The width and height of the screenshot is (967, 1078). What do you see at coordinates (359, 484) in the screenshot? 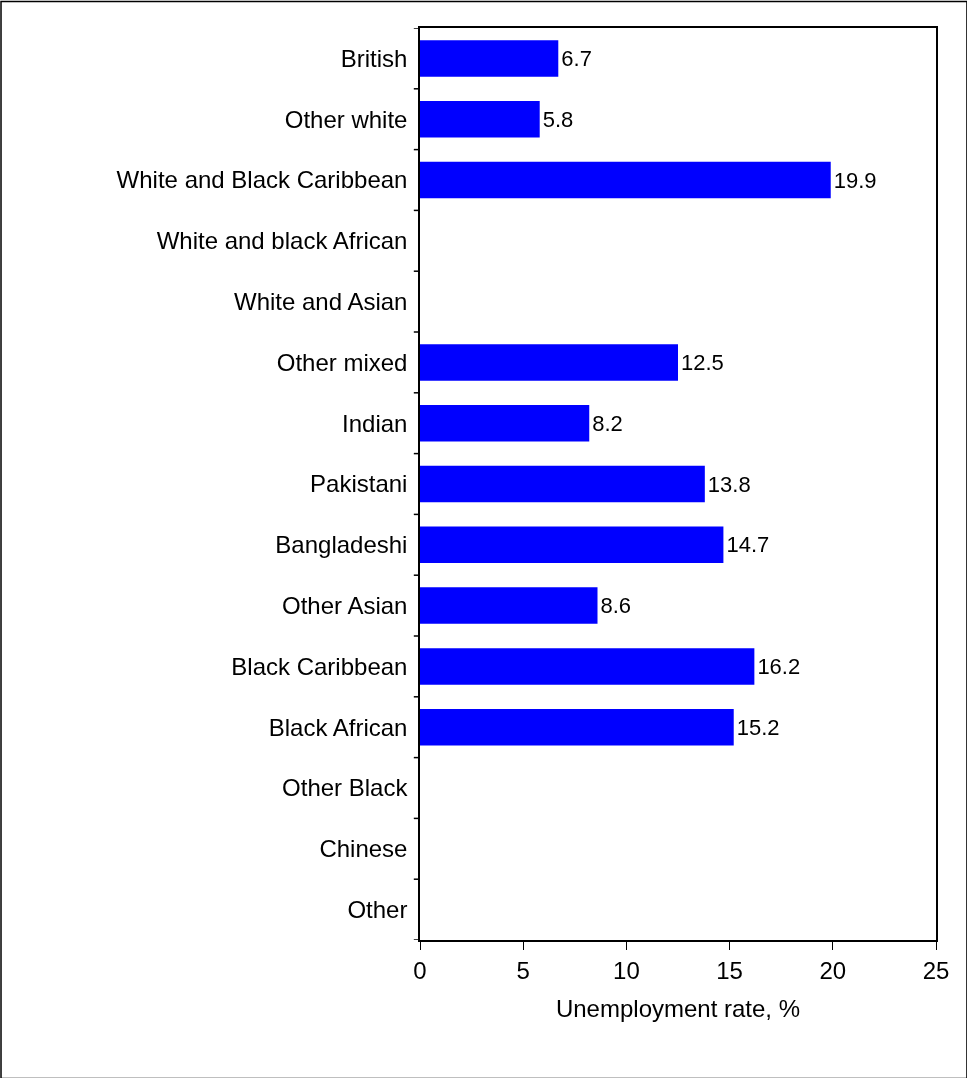
I see `y-tick-label: Pakistani` at bounding box center [359, 484].